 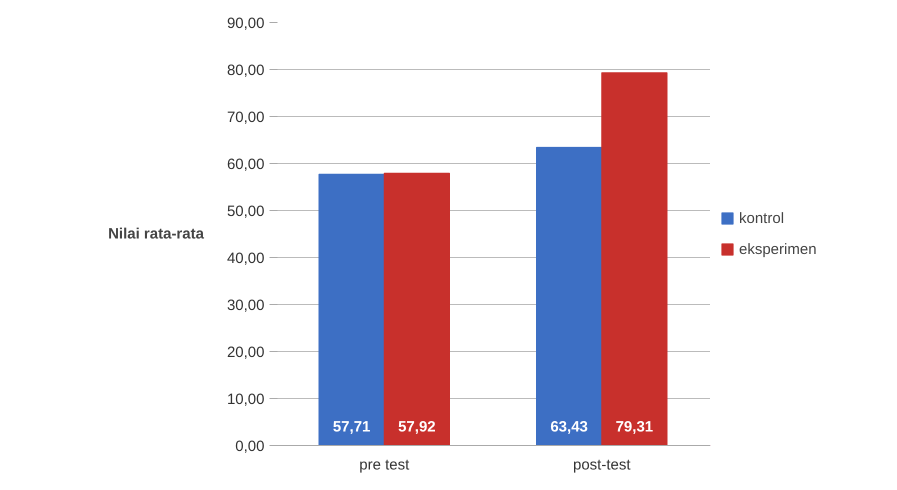 I want to click on y-tick-label: 60,00, so click(x=245, y=164).